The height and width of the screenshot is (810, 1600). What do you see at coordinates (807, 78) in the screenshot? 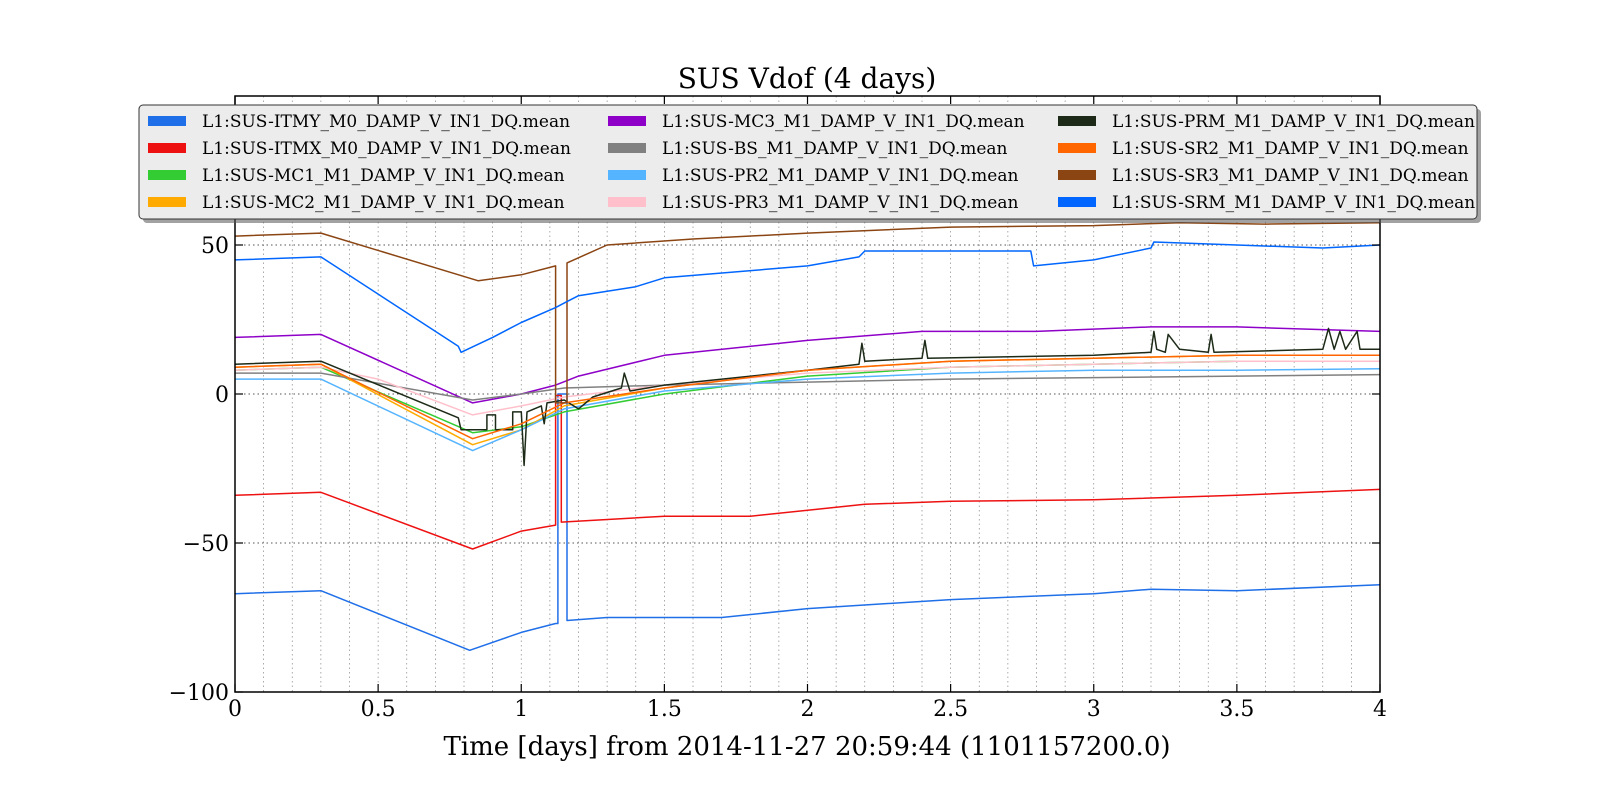
I see `chart-title: SUS Vdof (4 days)` at bounding box center [807, 78].